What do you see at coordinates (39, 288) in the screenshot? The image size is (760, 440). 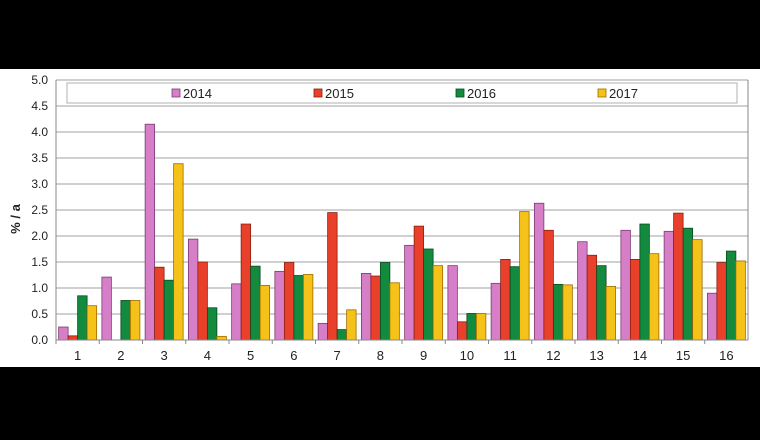 I see `y-tick-label: 1.0` at bounding box center [39, 288].